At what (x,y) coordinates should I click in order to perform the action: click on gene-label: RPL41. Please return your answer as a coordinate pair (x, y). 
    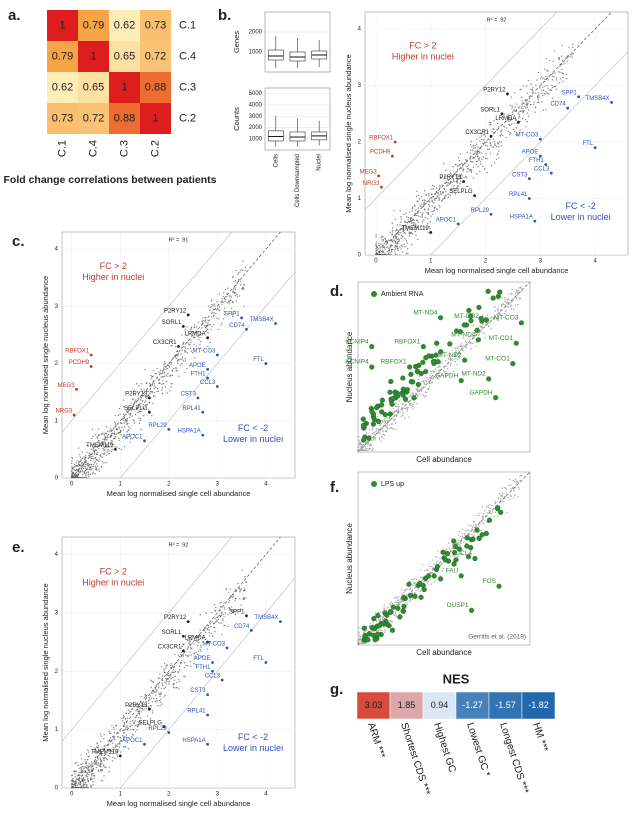
    Looking at the image, I should click on (191, 409).